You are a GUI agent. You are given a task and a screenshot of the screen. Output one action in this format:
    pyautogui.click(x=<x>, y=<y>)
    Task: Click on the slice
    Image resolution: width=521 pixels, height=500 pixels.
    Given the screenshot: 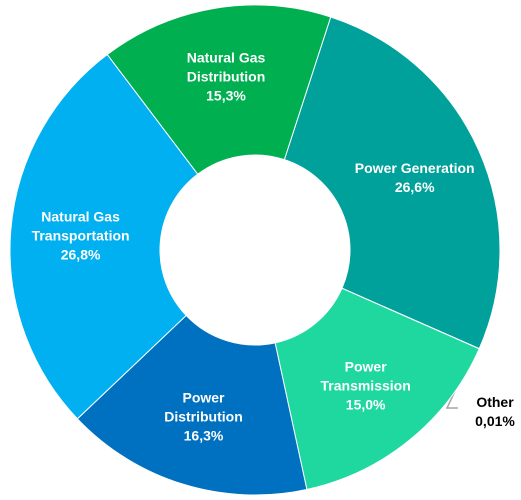 What is the action you would take?
    pyautogui.click(x=219, y=89)
    